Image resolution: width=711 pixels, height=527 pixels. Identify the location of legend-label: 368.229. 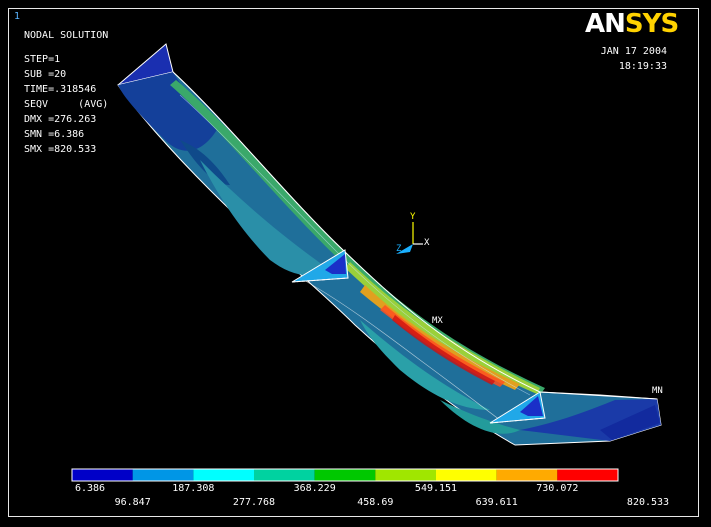
(314, 488).